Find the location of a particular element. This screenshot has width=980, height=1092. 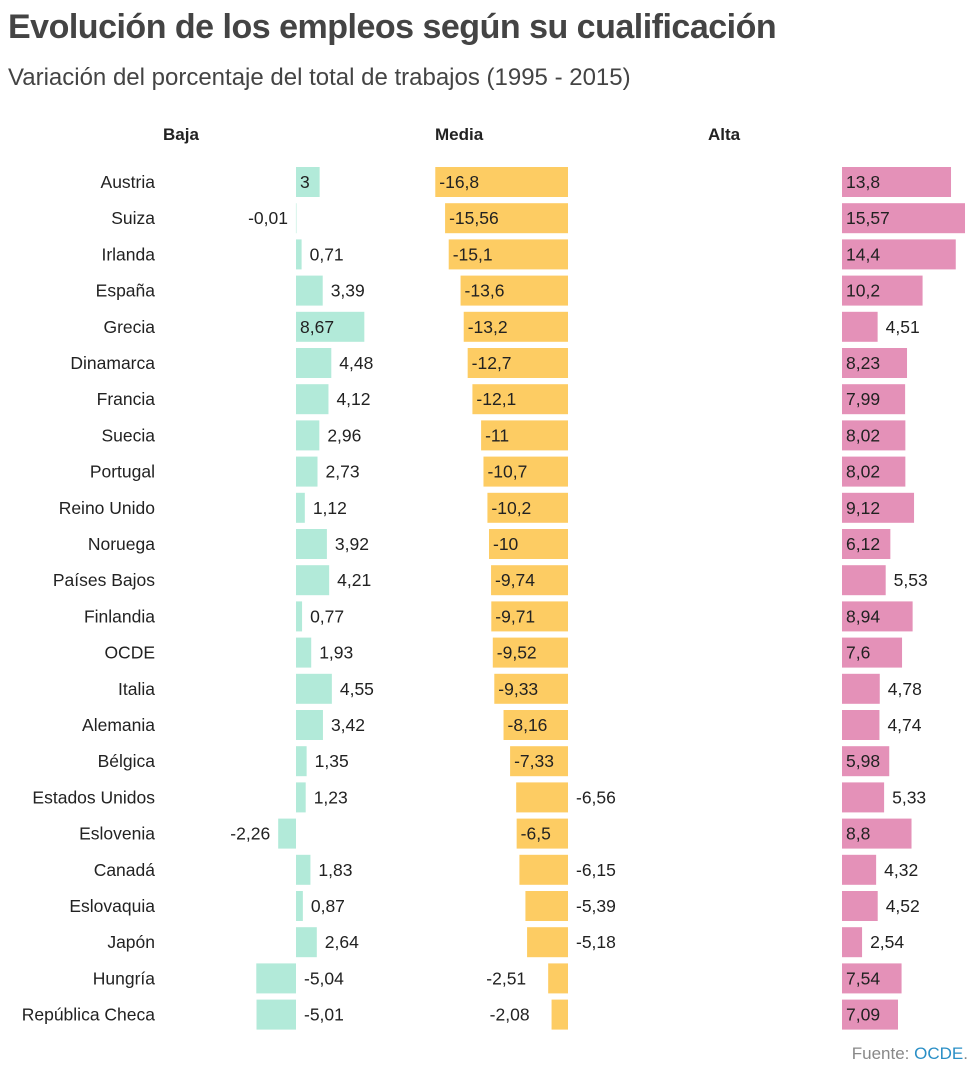

value-label-baja: 3,92 is located at coordinates (352, 544).